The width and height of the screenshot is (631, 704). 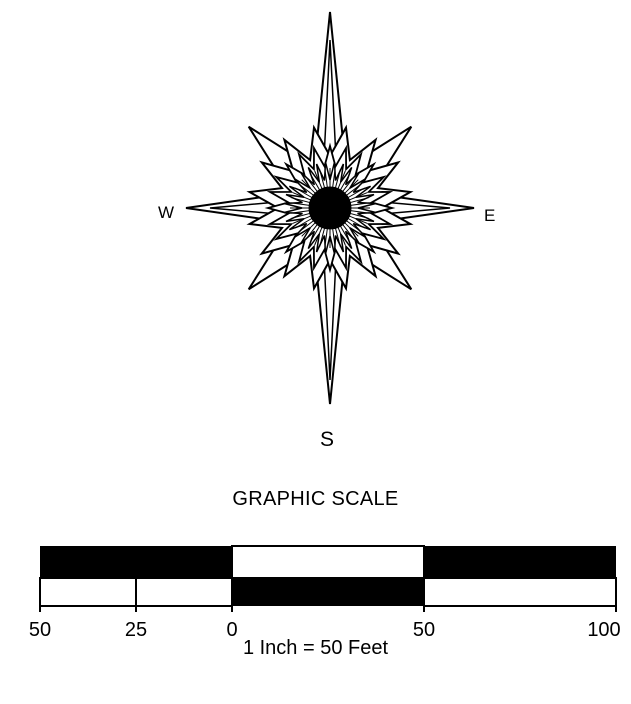 What do you see at coordinates (232, 630) in the screenshot?
I see `scale-tick-label: 0` at bounding box center [232, 630].